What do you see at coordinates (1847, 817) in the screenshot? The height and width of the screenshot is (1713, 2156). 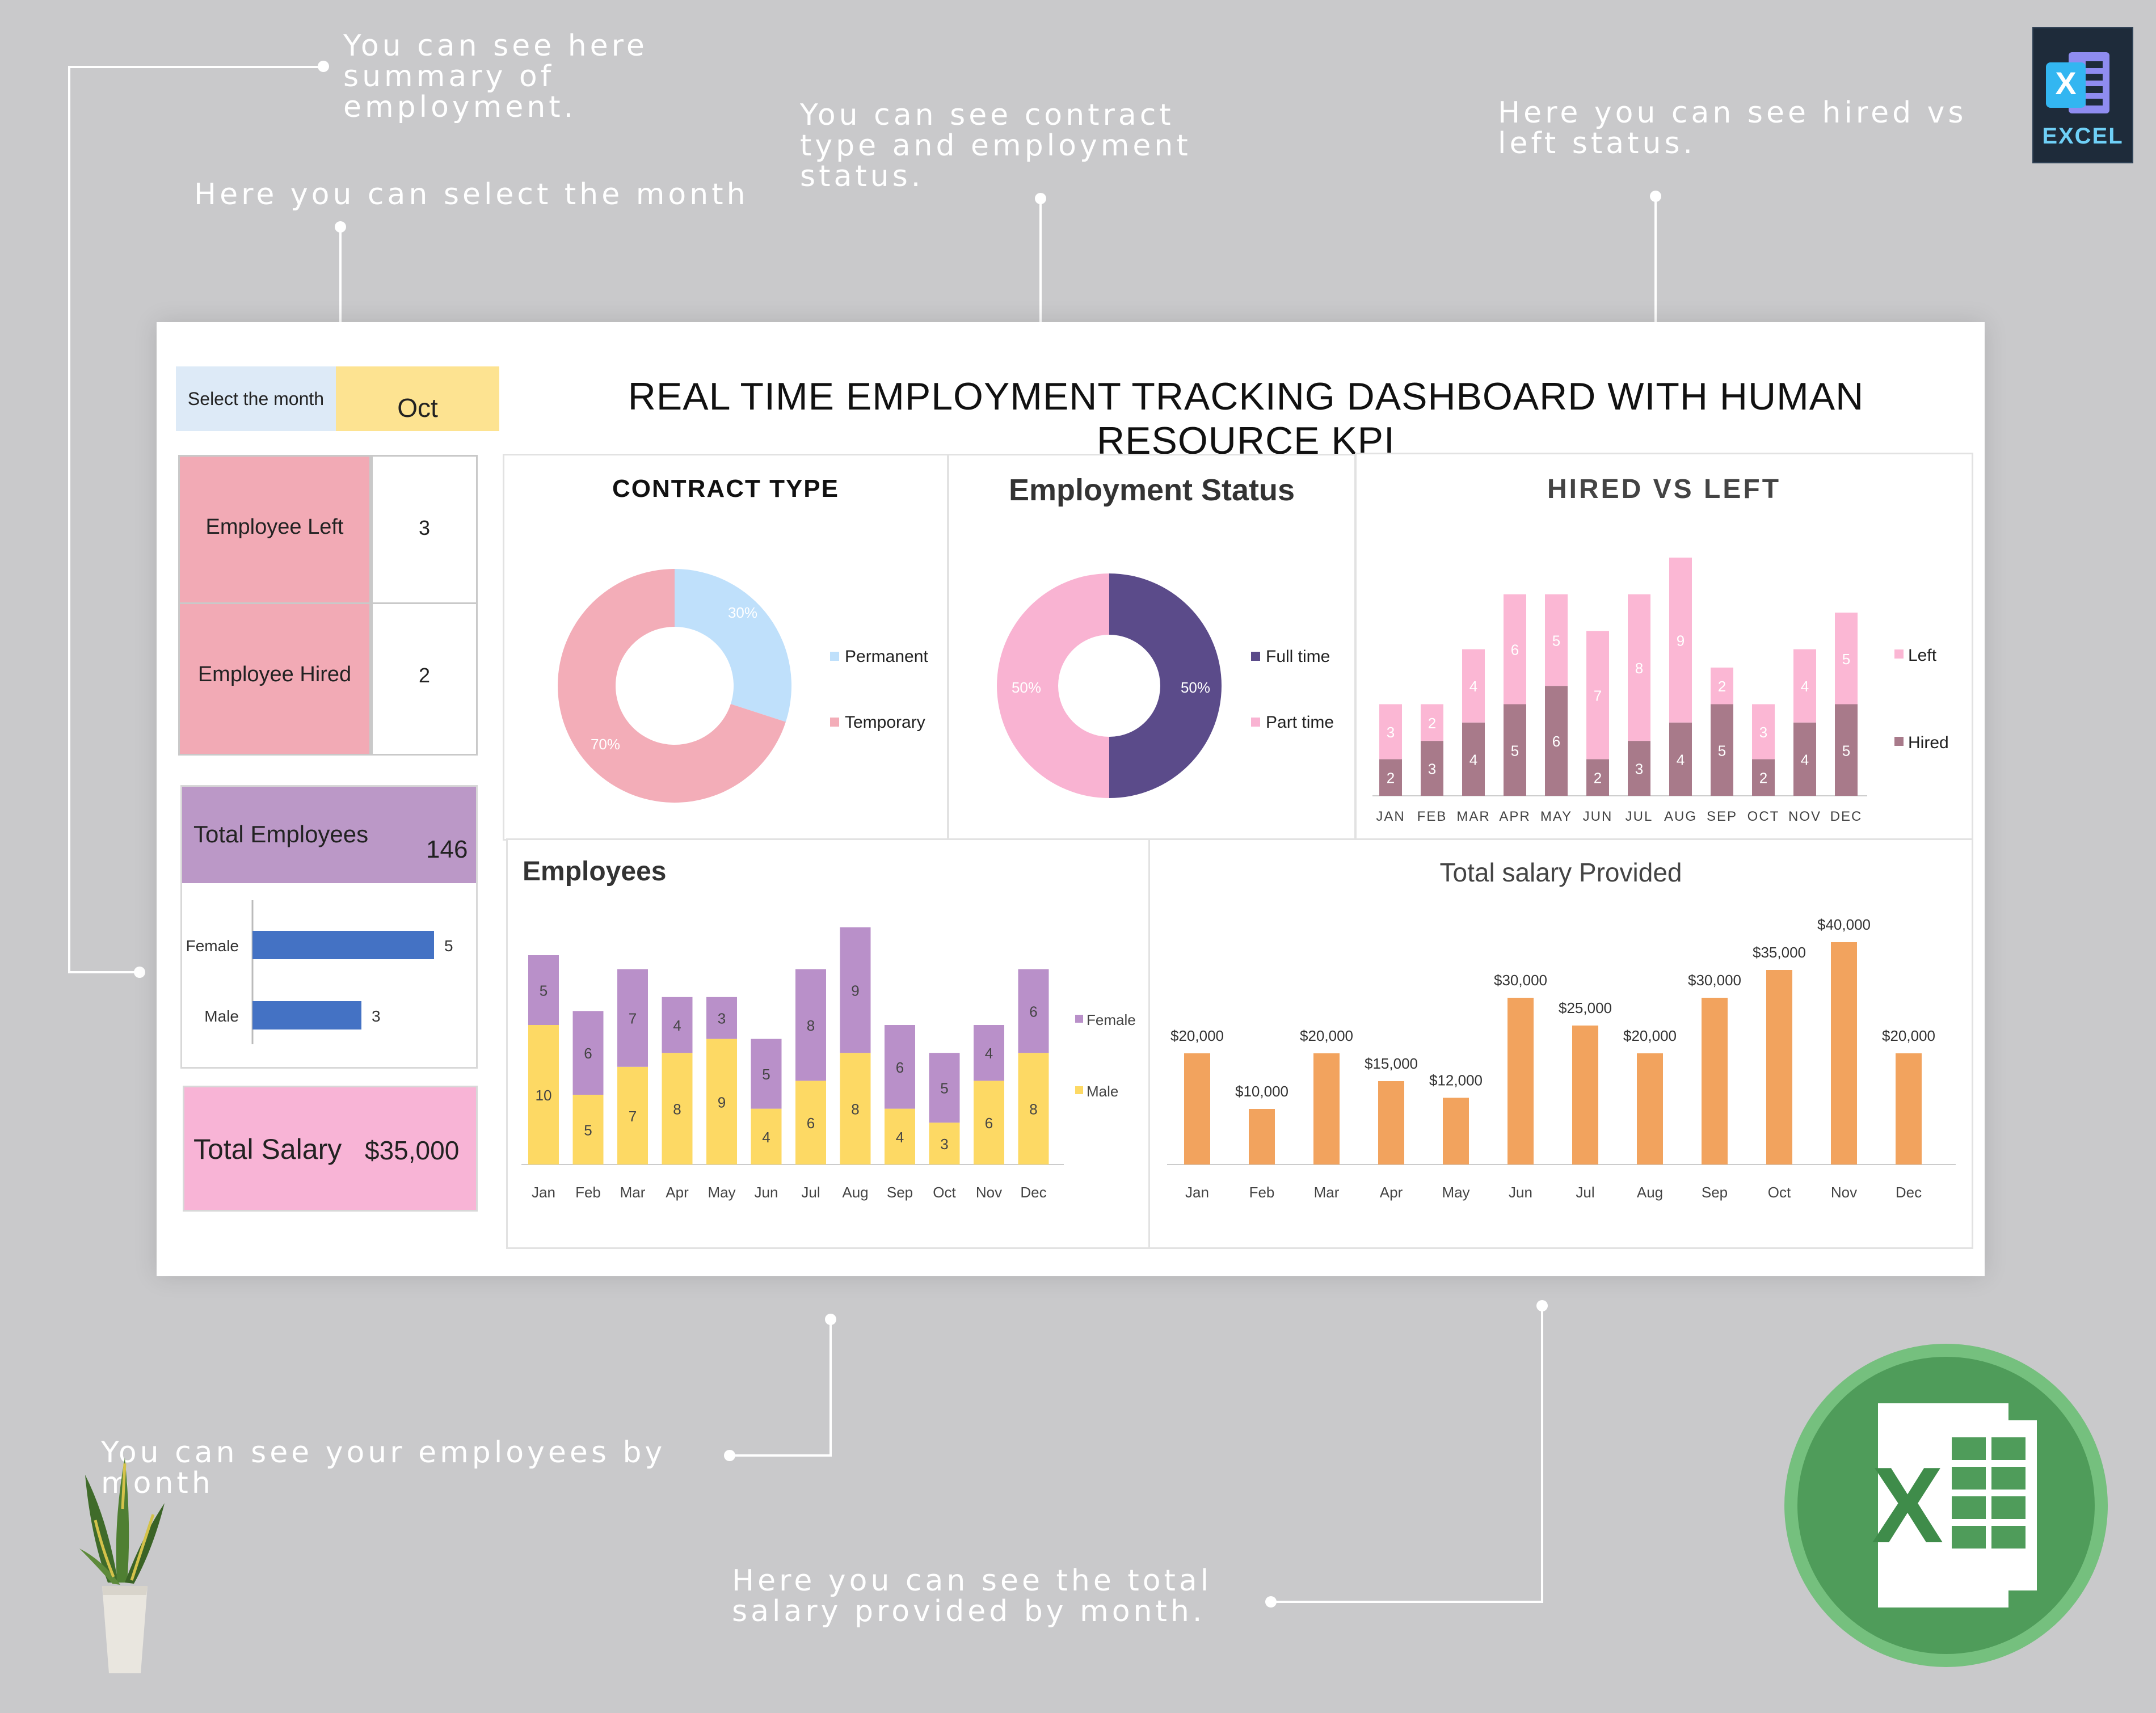 I see `hl-category-label: DEC` at bounding box center [1847, 817].